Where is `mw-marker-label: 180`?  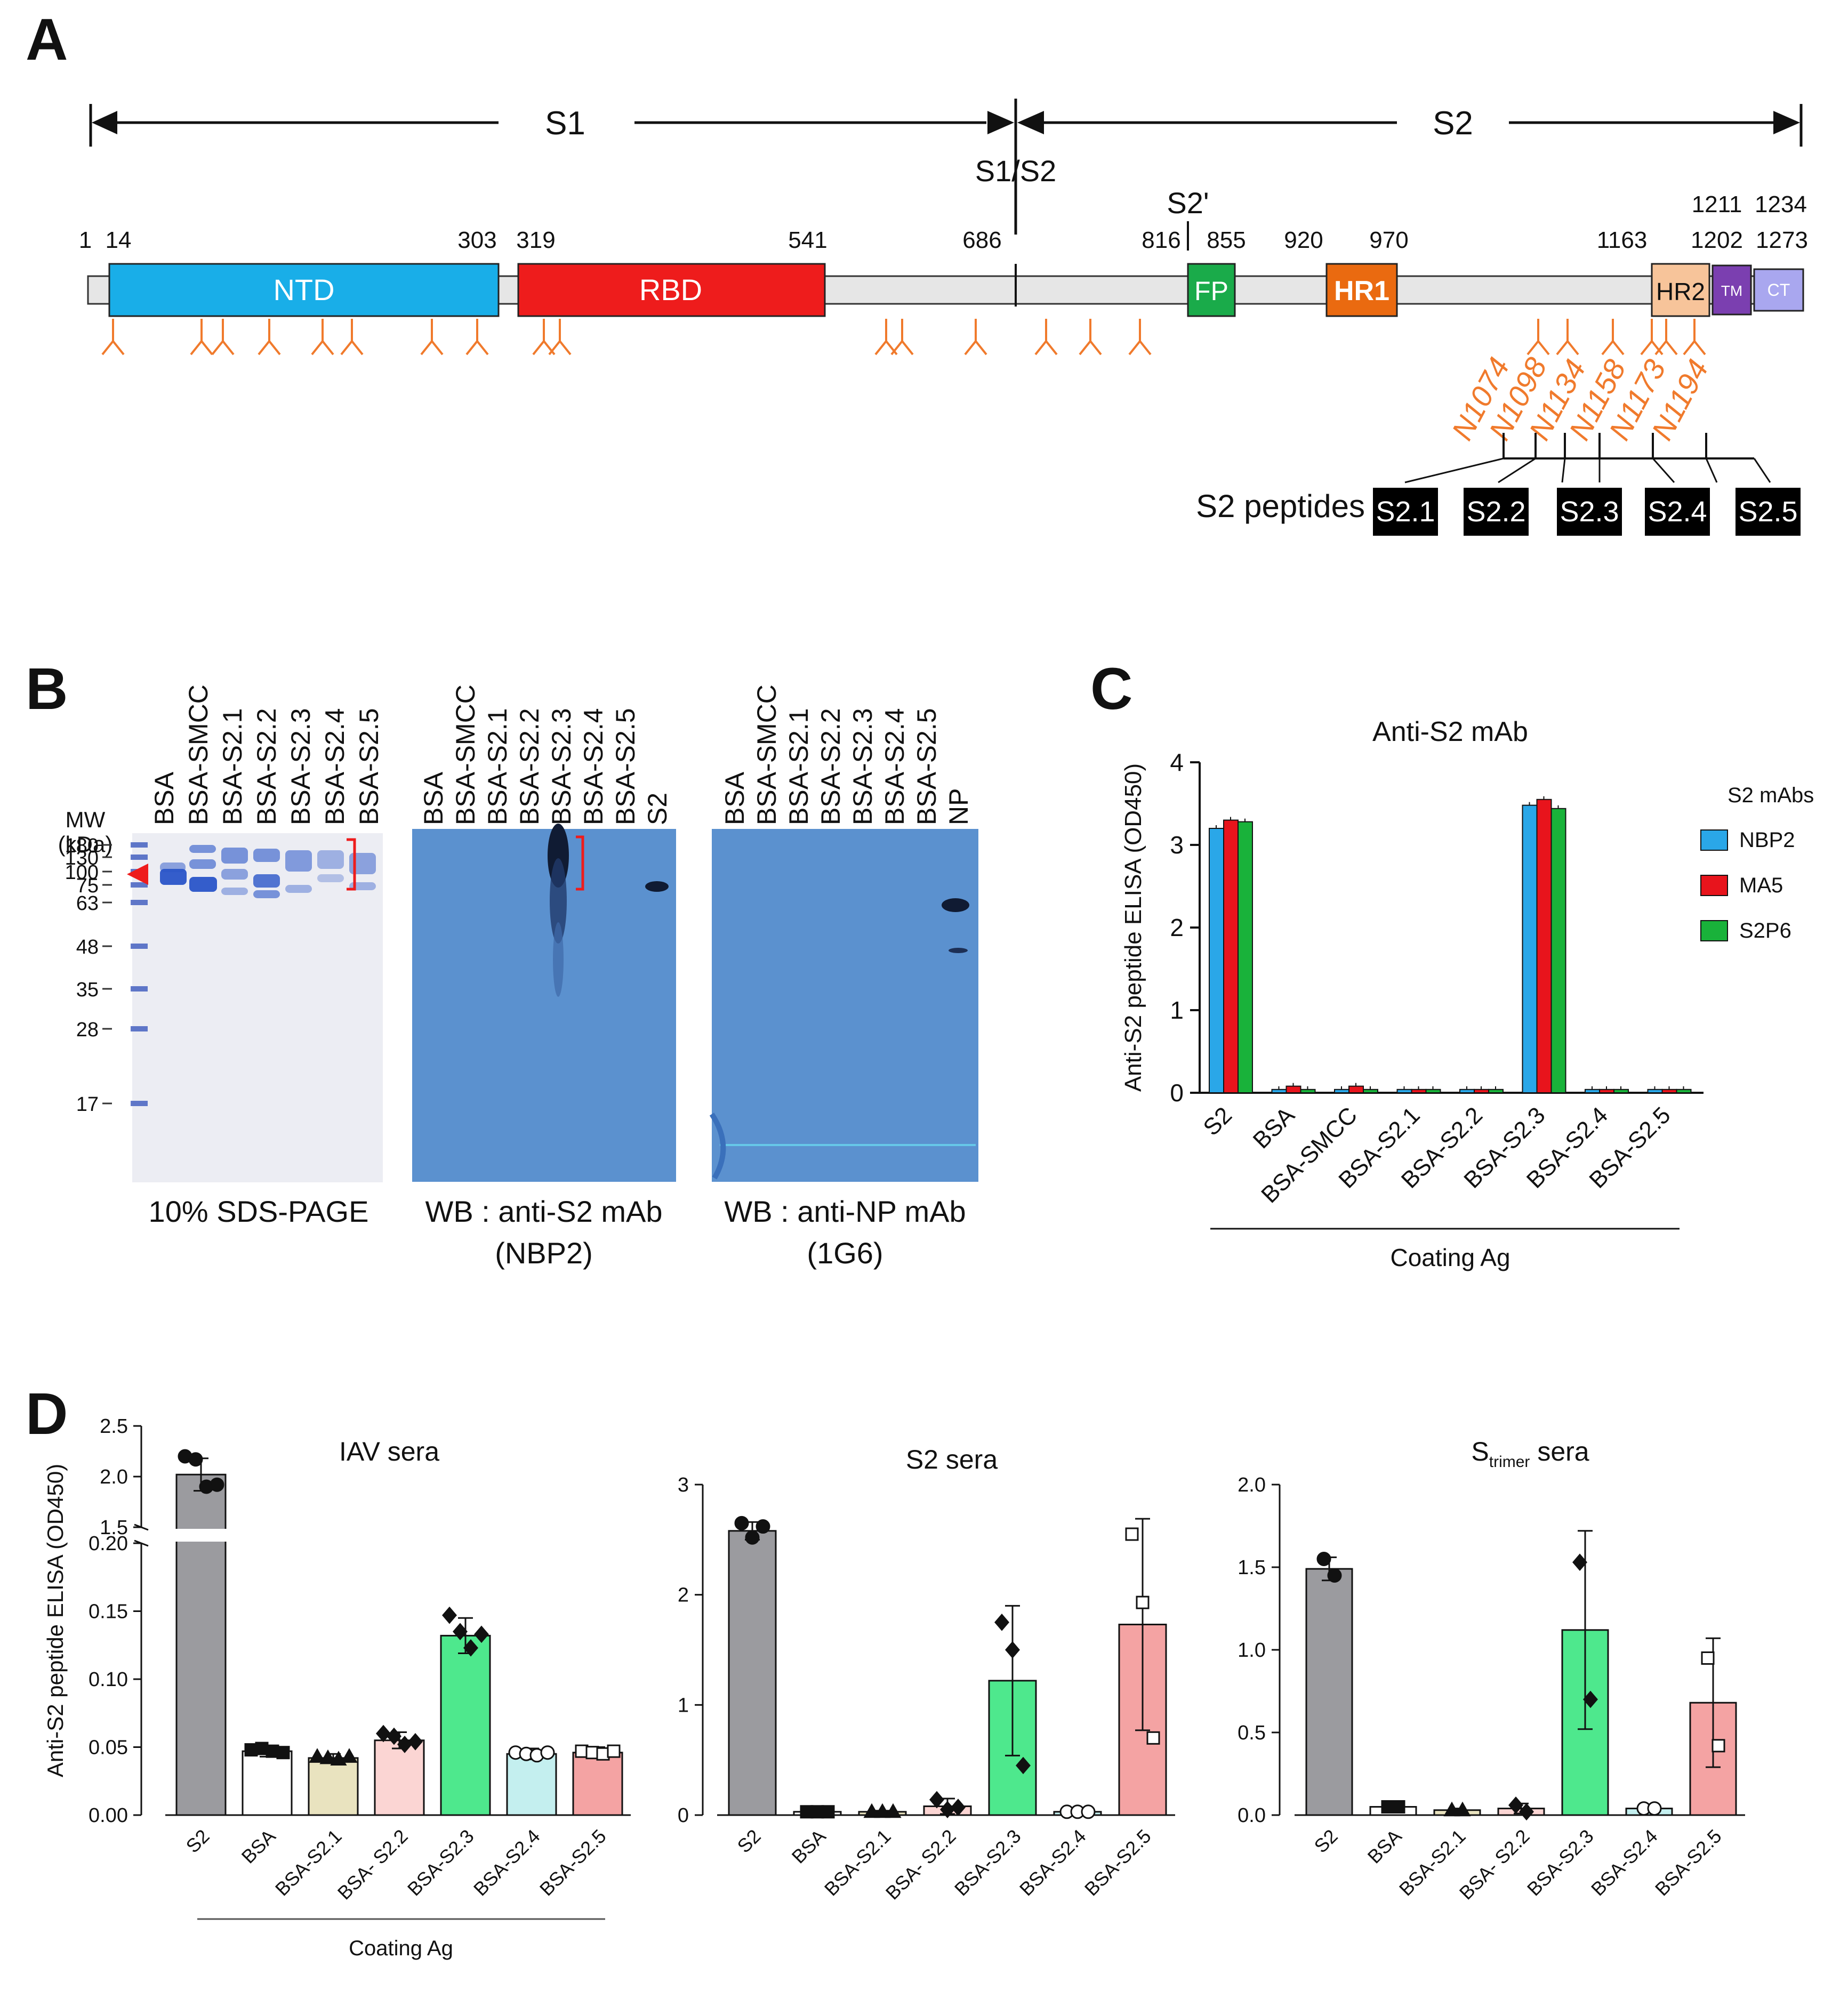 mw-marker-label: 180 is located at coordinates (82, 846).